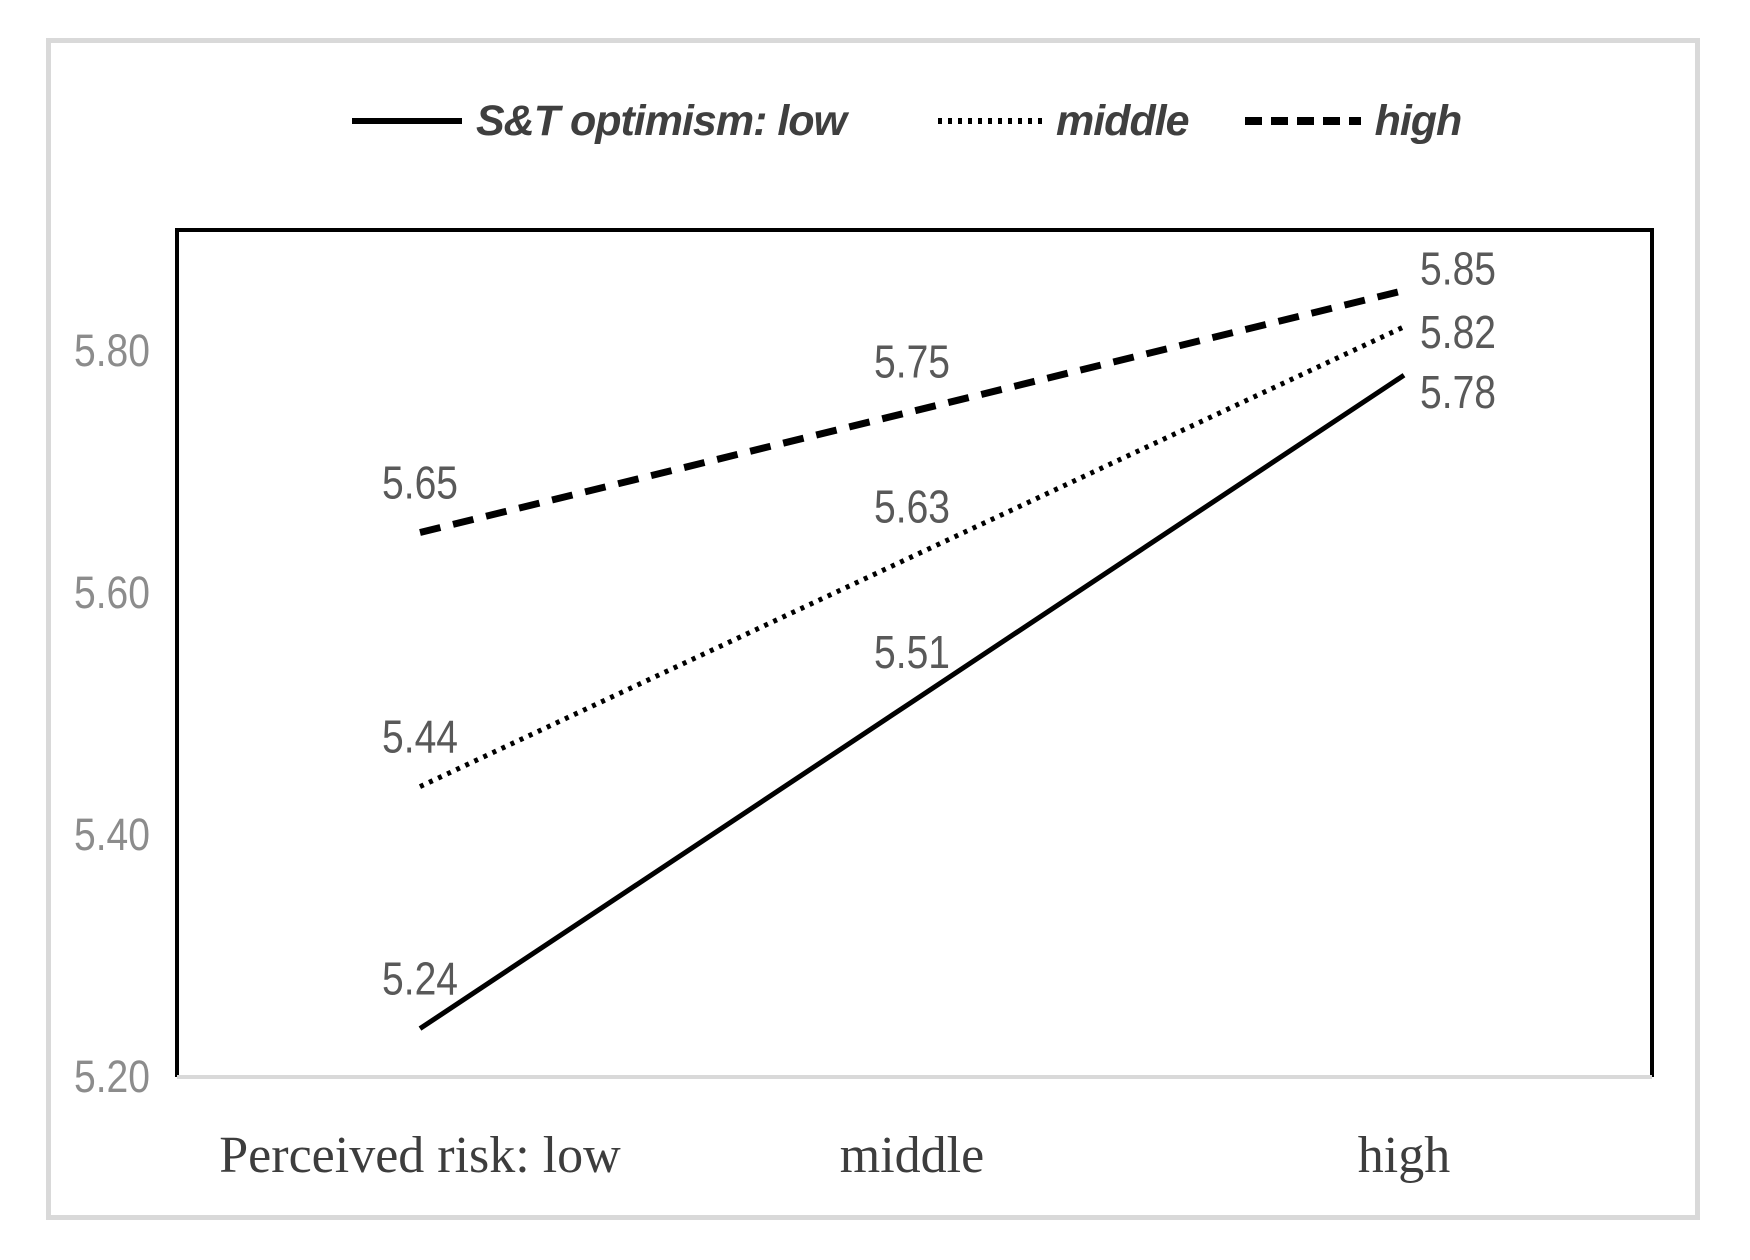  Describe the element at coordinates (1458, 269) in the screenshot. I see `data-label: 5.85` at that location.